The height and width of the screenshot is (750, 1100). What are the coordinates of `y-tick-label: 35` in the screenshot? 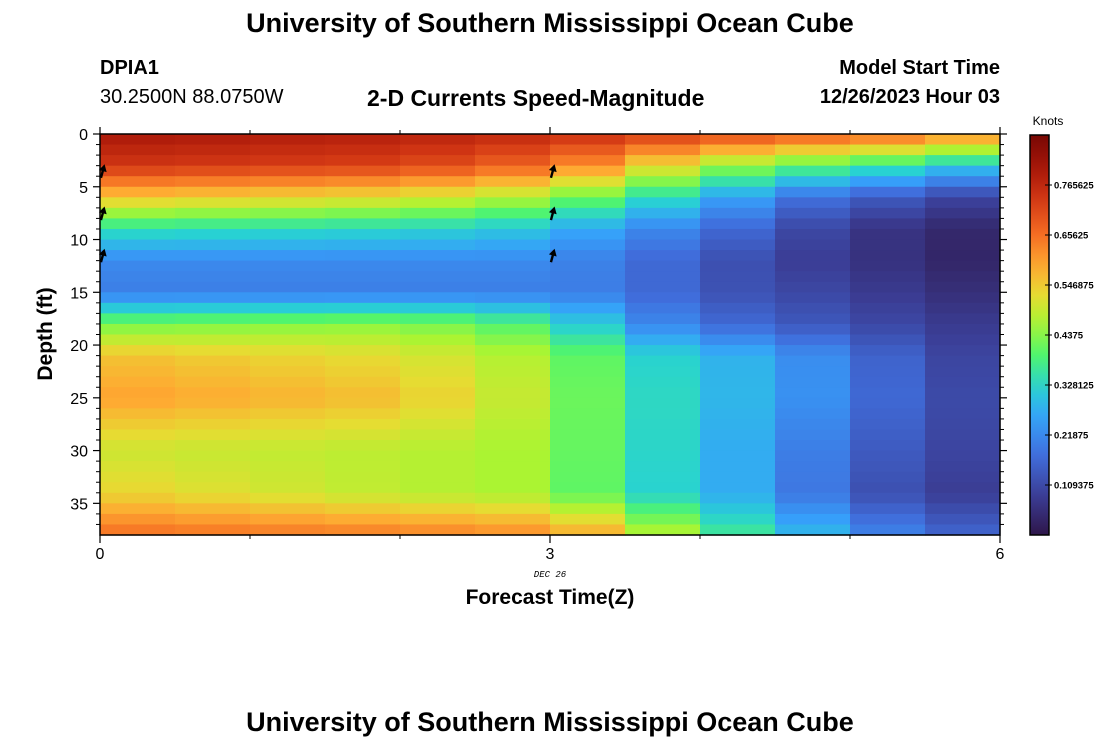 It's located at (79, 504).